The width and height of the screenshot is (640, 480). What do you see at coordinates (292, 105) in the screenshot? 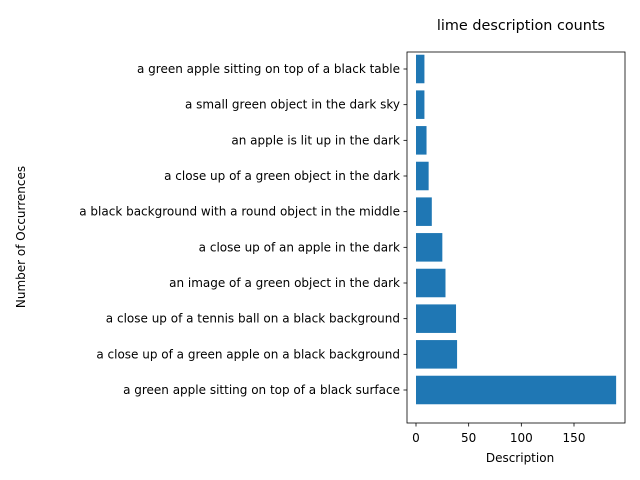
I see `y-tick-label: a small green object in the dark sky` at bounding box center [292, 105].